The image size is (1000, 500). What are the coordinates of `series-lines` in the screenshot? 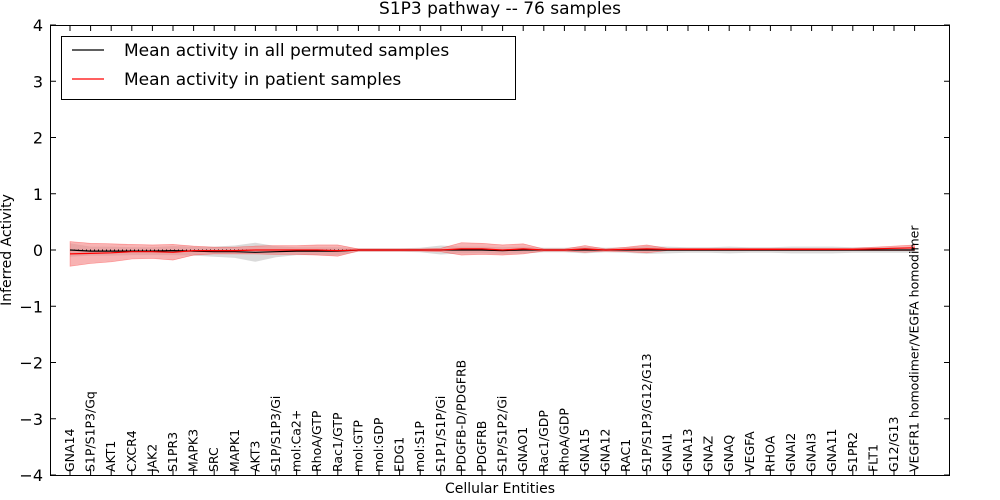 It's located at (492, 251).